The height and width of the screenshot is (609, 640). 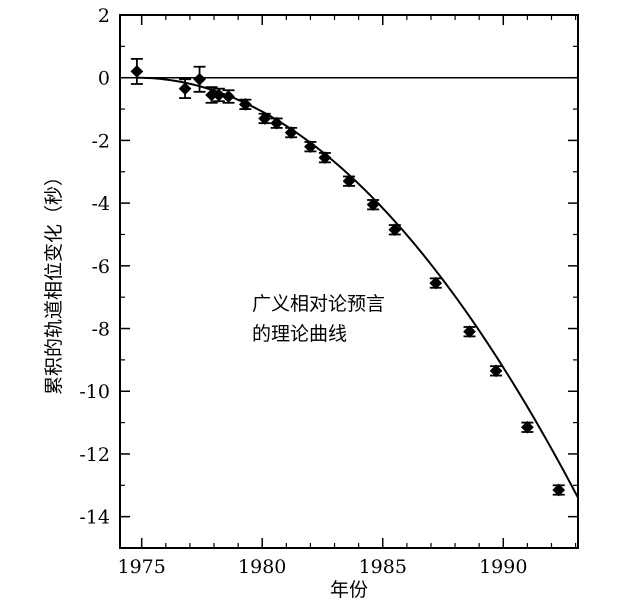 I want to click on y-tick-label: -14, so click(x=94, y=518).